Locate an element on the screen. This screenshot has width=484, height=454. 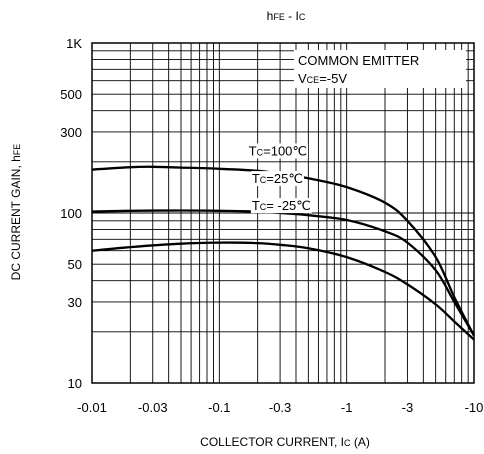
conditions-line-1: COMMON EMITTER is located at coordinates (358, 60).